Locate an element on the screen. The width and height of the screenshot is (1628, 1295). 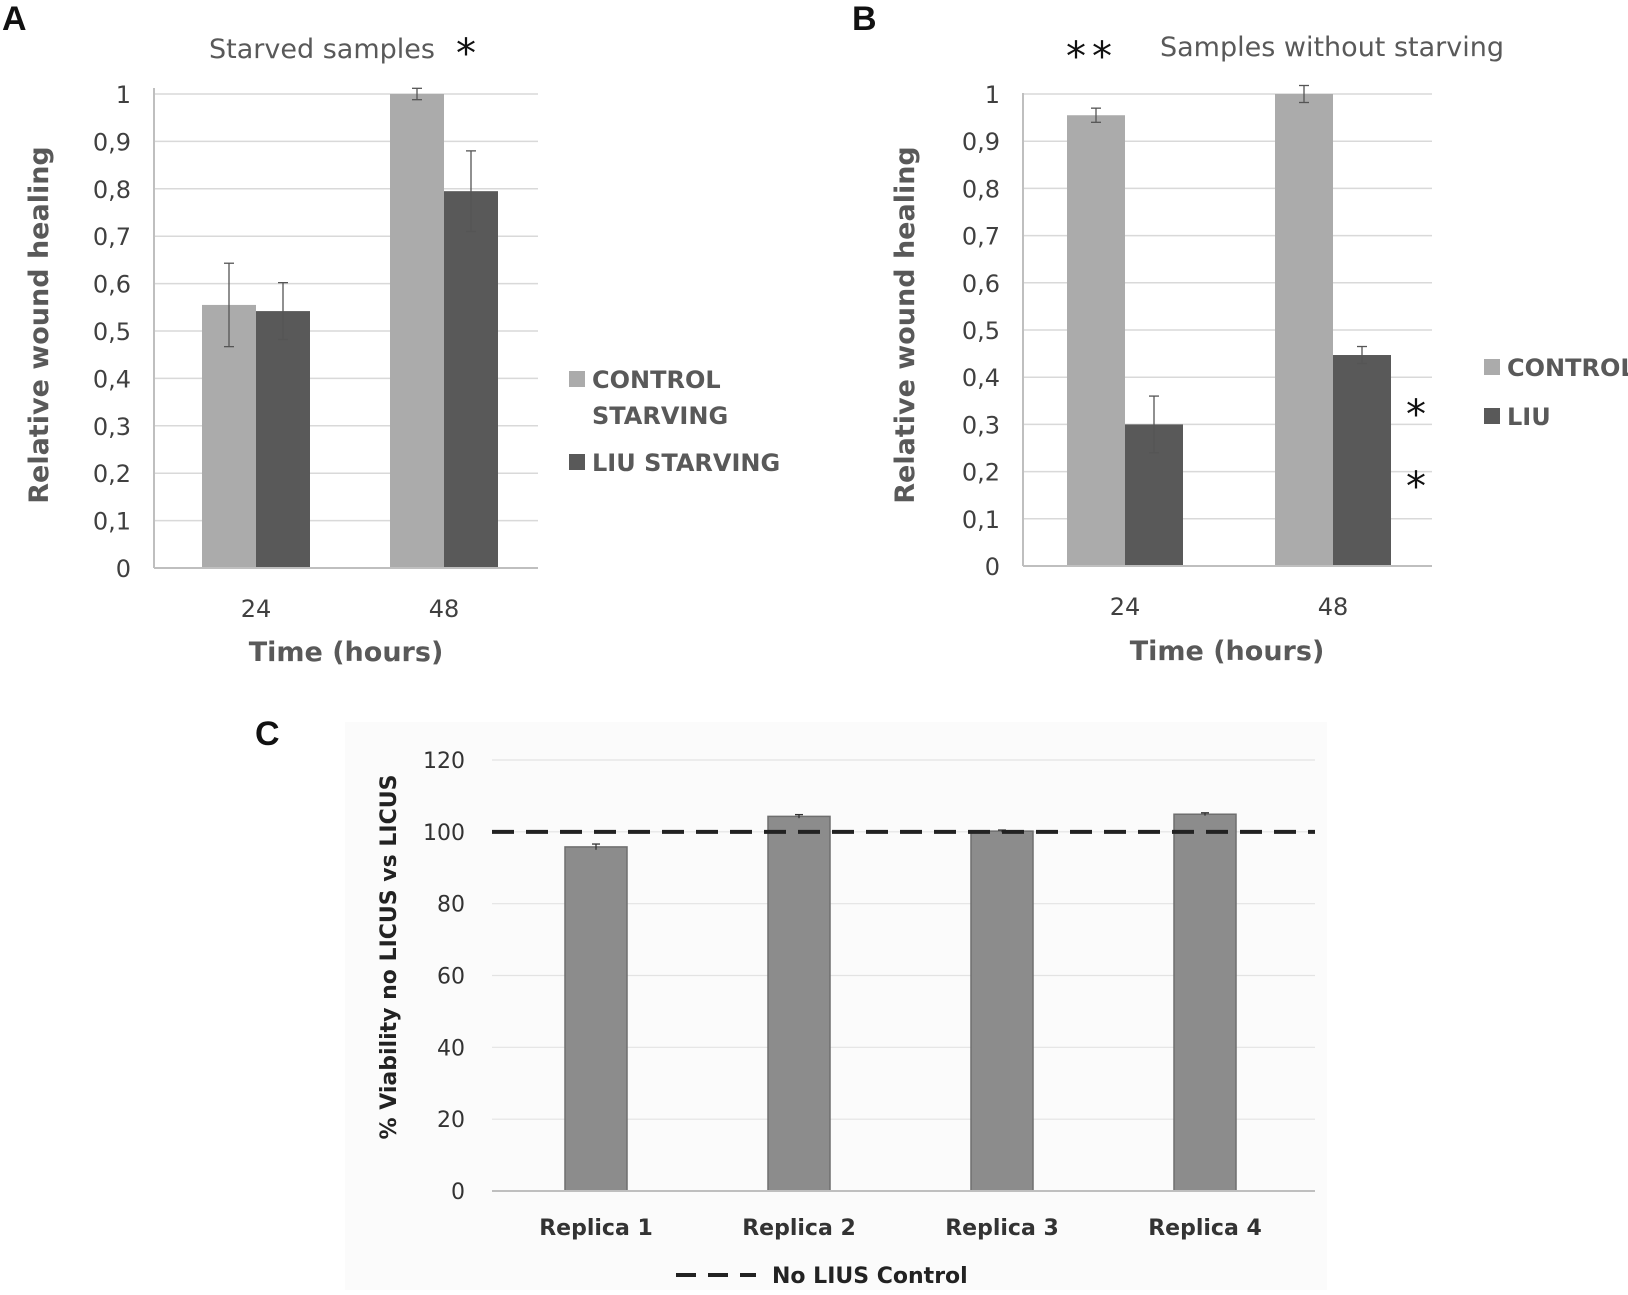
panel-c-y-ticks: 0 20 40 60 80 100 120 is located at coordinates (444, 977).